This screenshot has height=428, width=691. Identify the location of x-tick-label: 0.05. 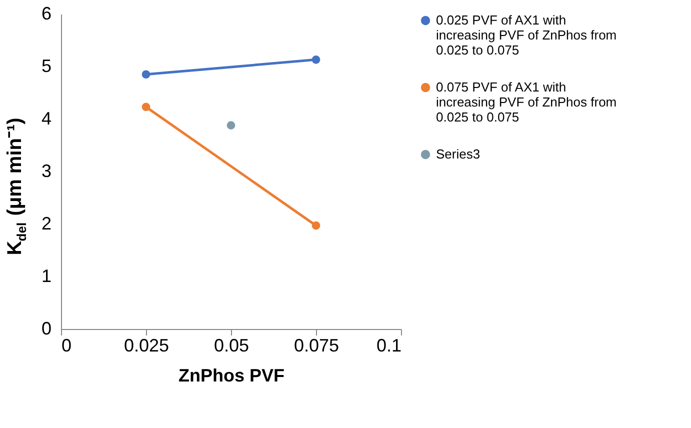
(232, 346).